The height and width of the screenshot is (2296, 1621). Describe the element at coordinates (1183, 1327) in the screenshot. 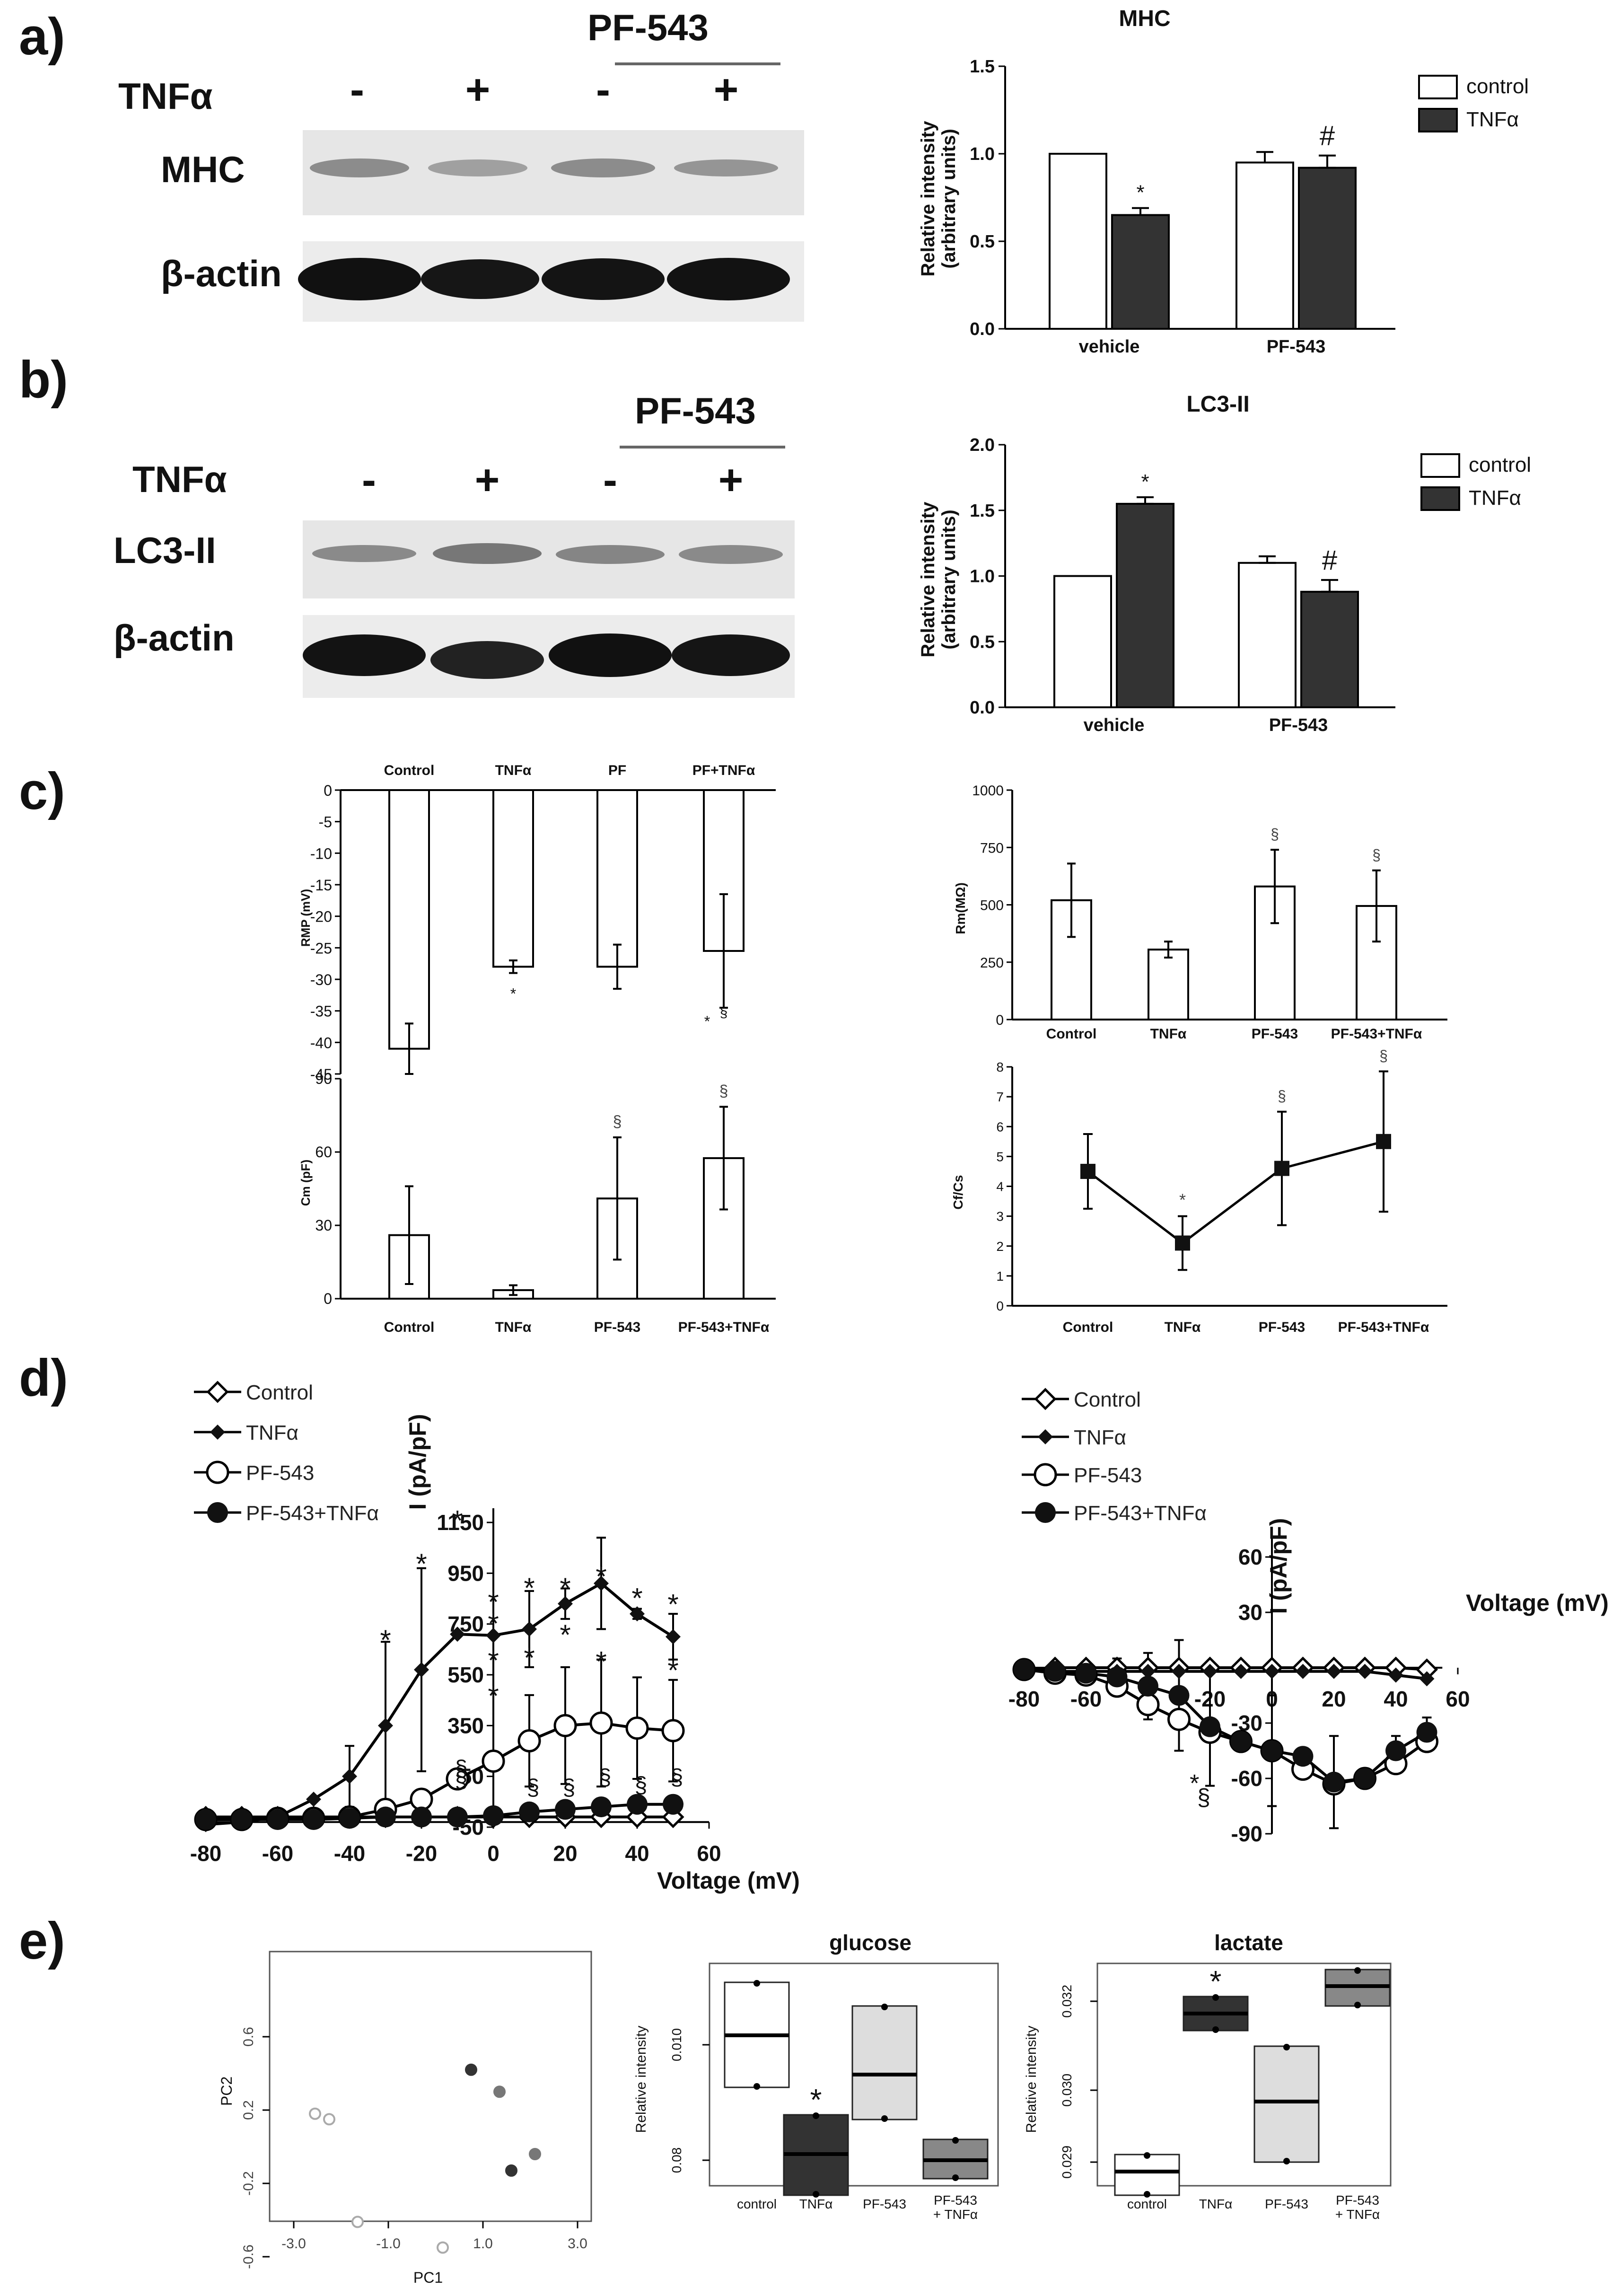

I see `chart-c-ratio-cat-2: TNFα` at that location.